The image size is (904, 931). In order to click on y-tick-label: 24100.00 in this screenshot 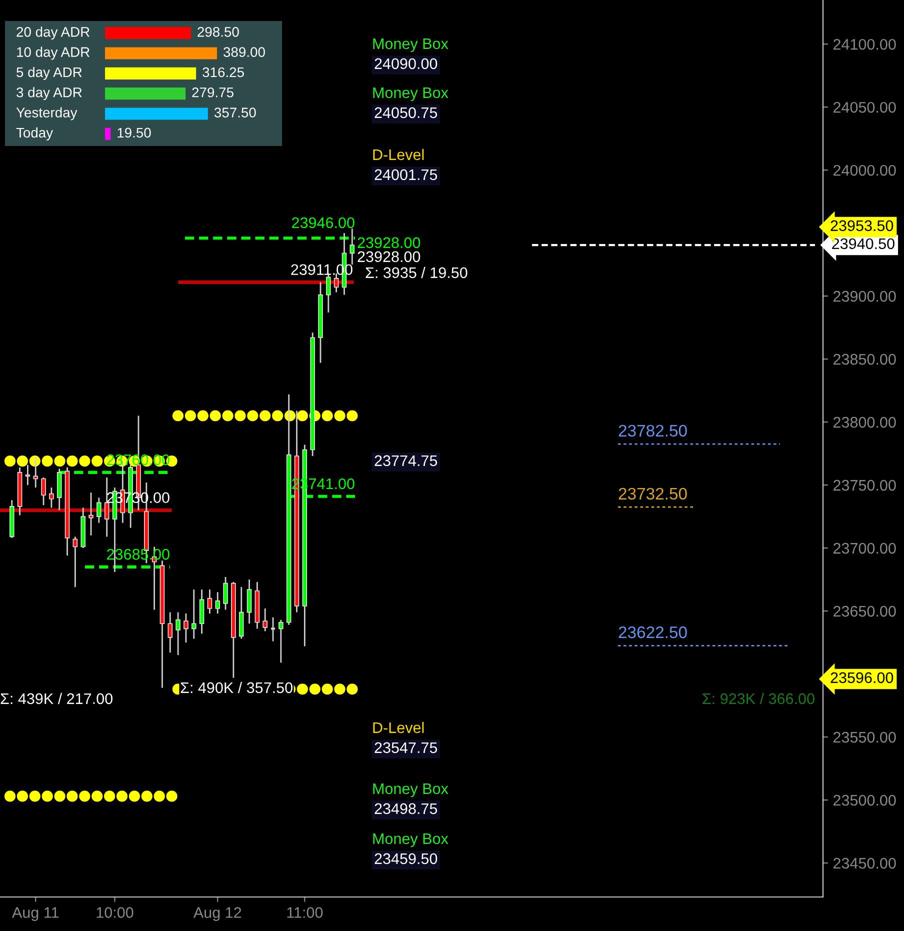, I will do `click(864, 44)`.